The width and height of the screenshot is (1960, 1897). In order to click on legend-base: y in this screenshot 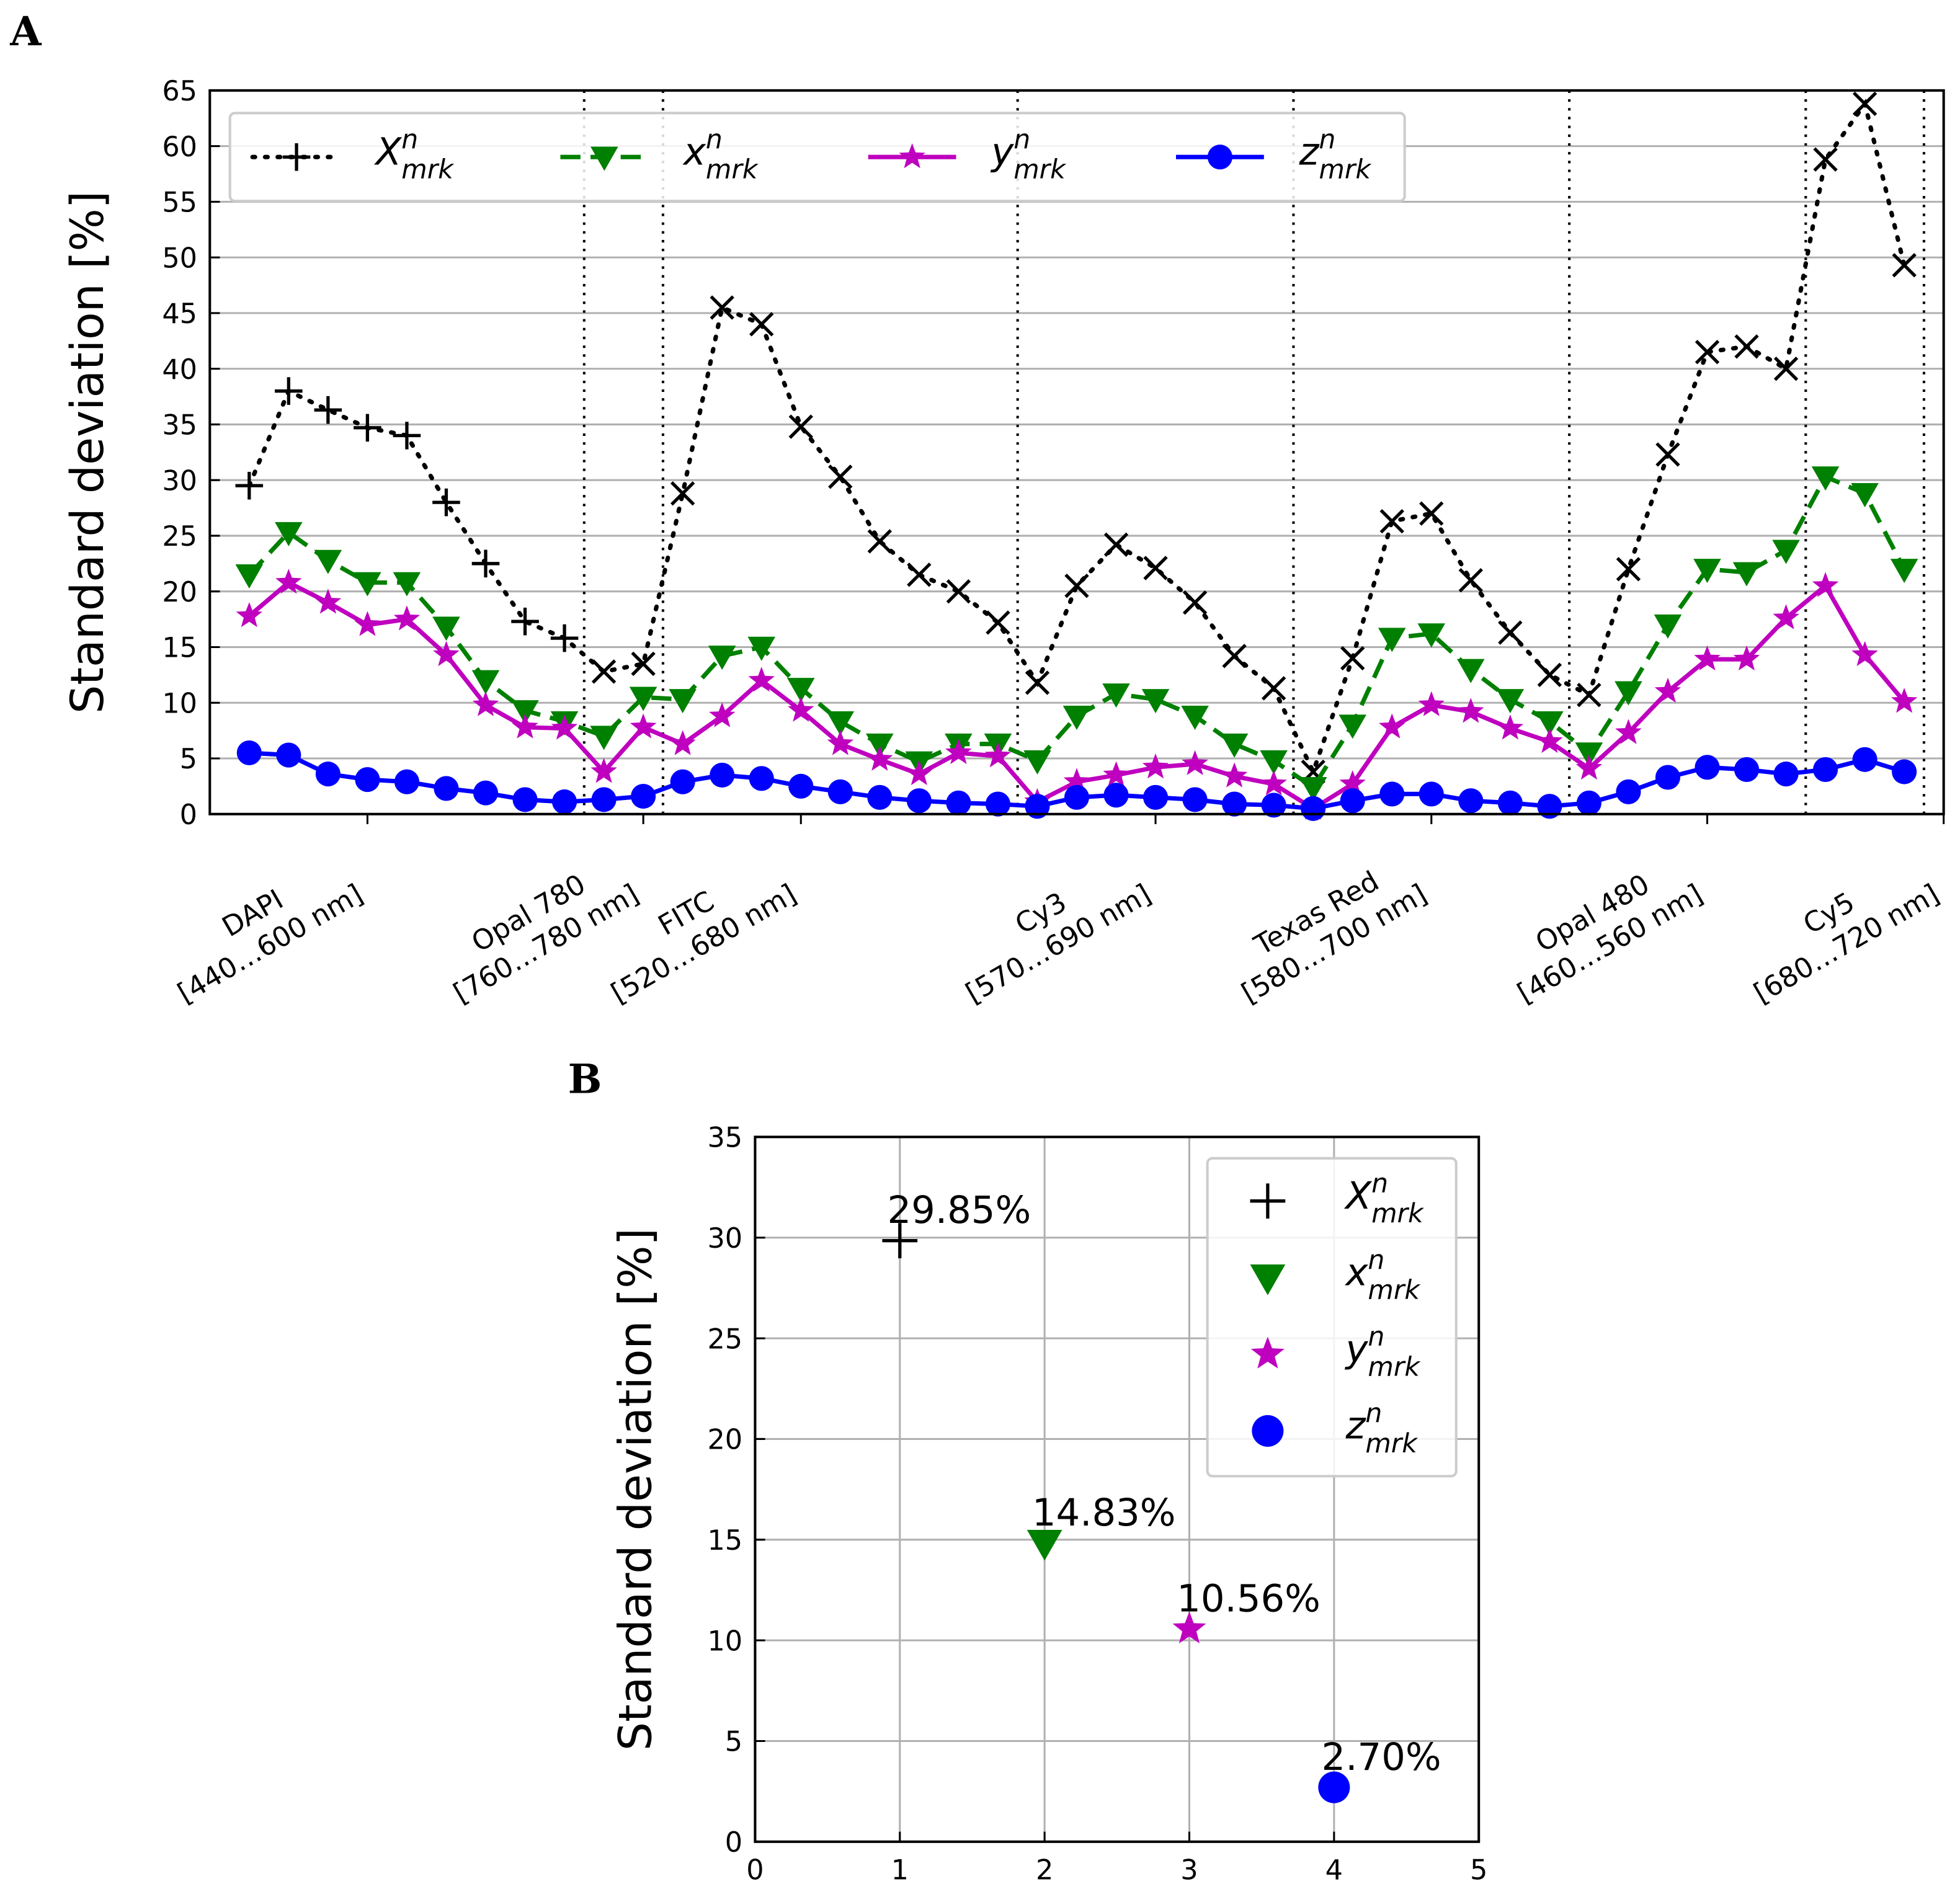, I will do `click(1356, 1349)`.